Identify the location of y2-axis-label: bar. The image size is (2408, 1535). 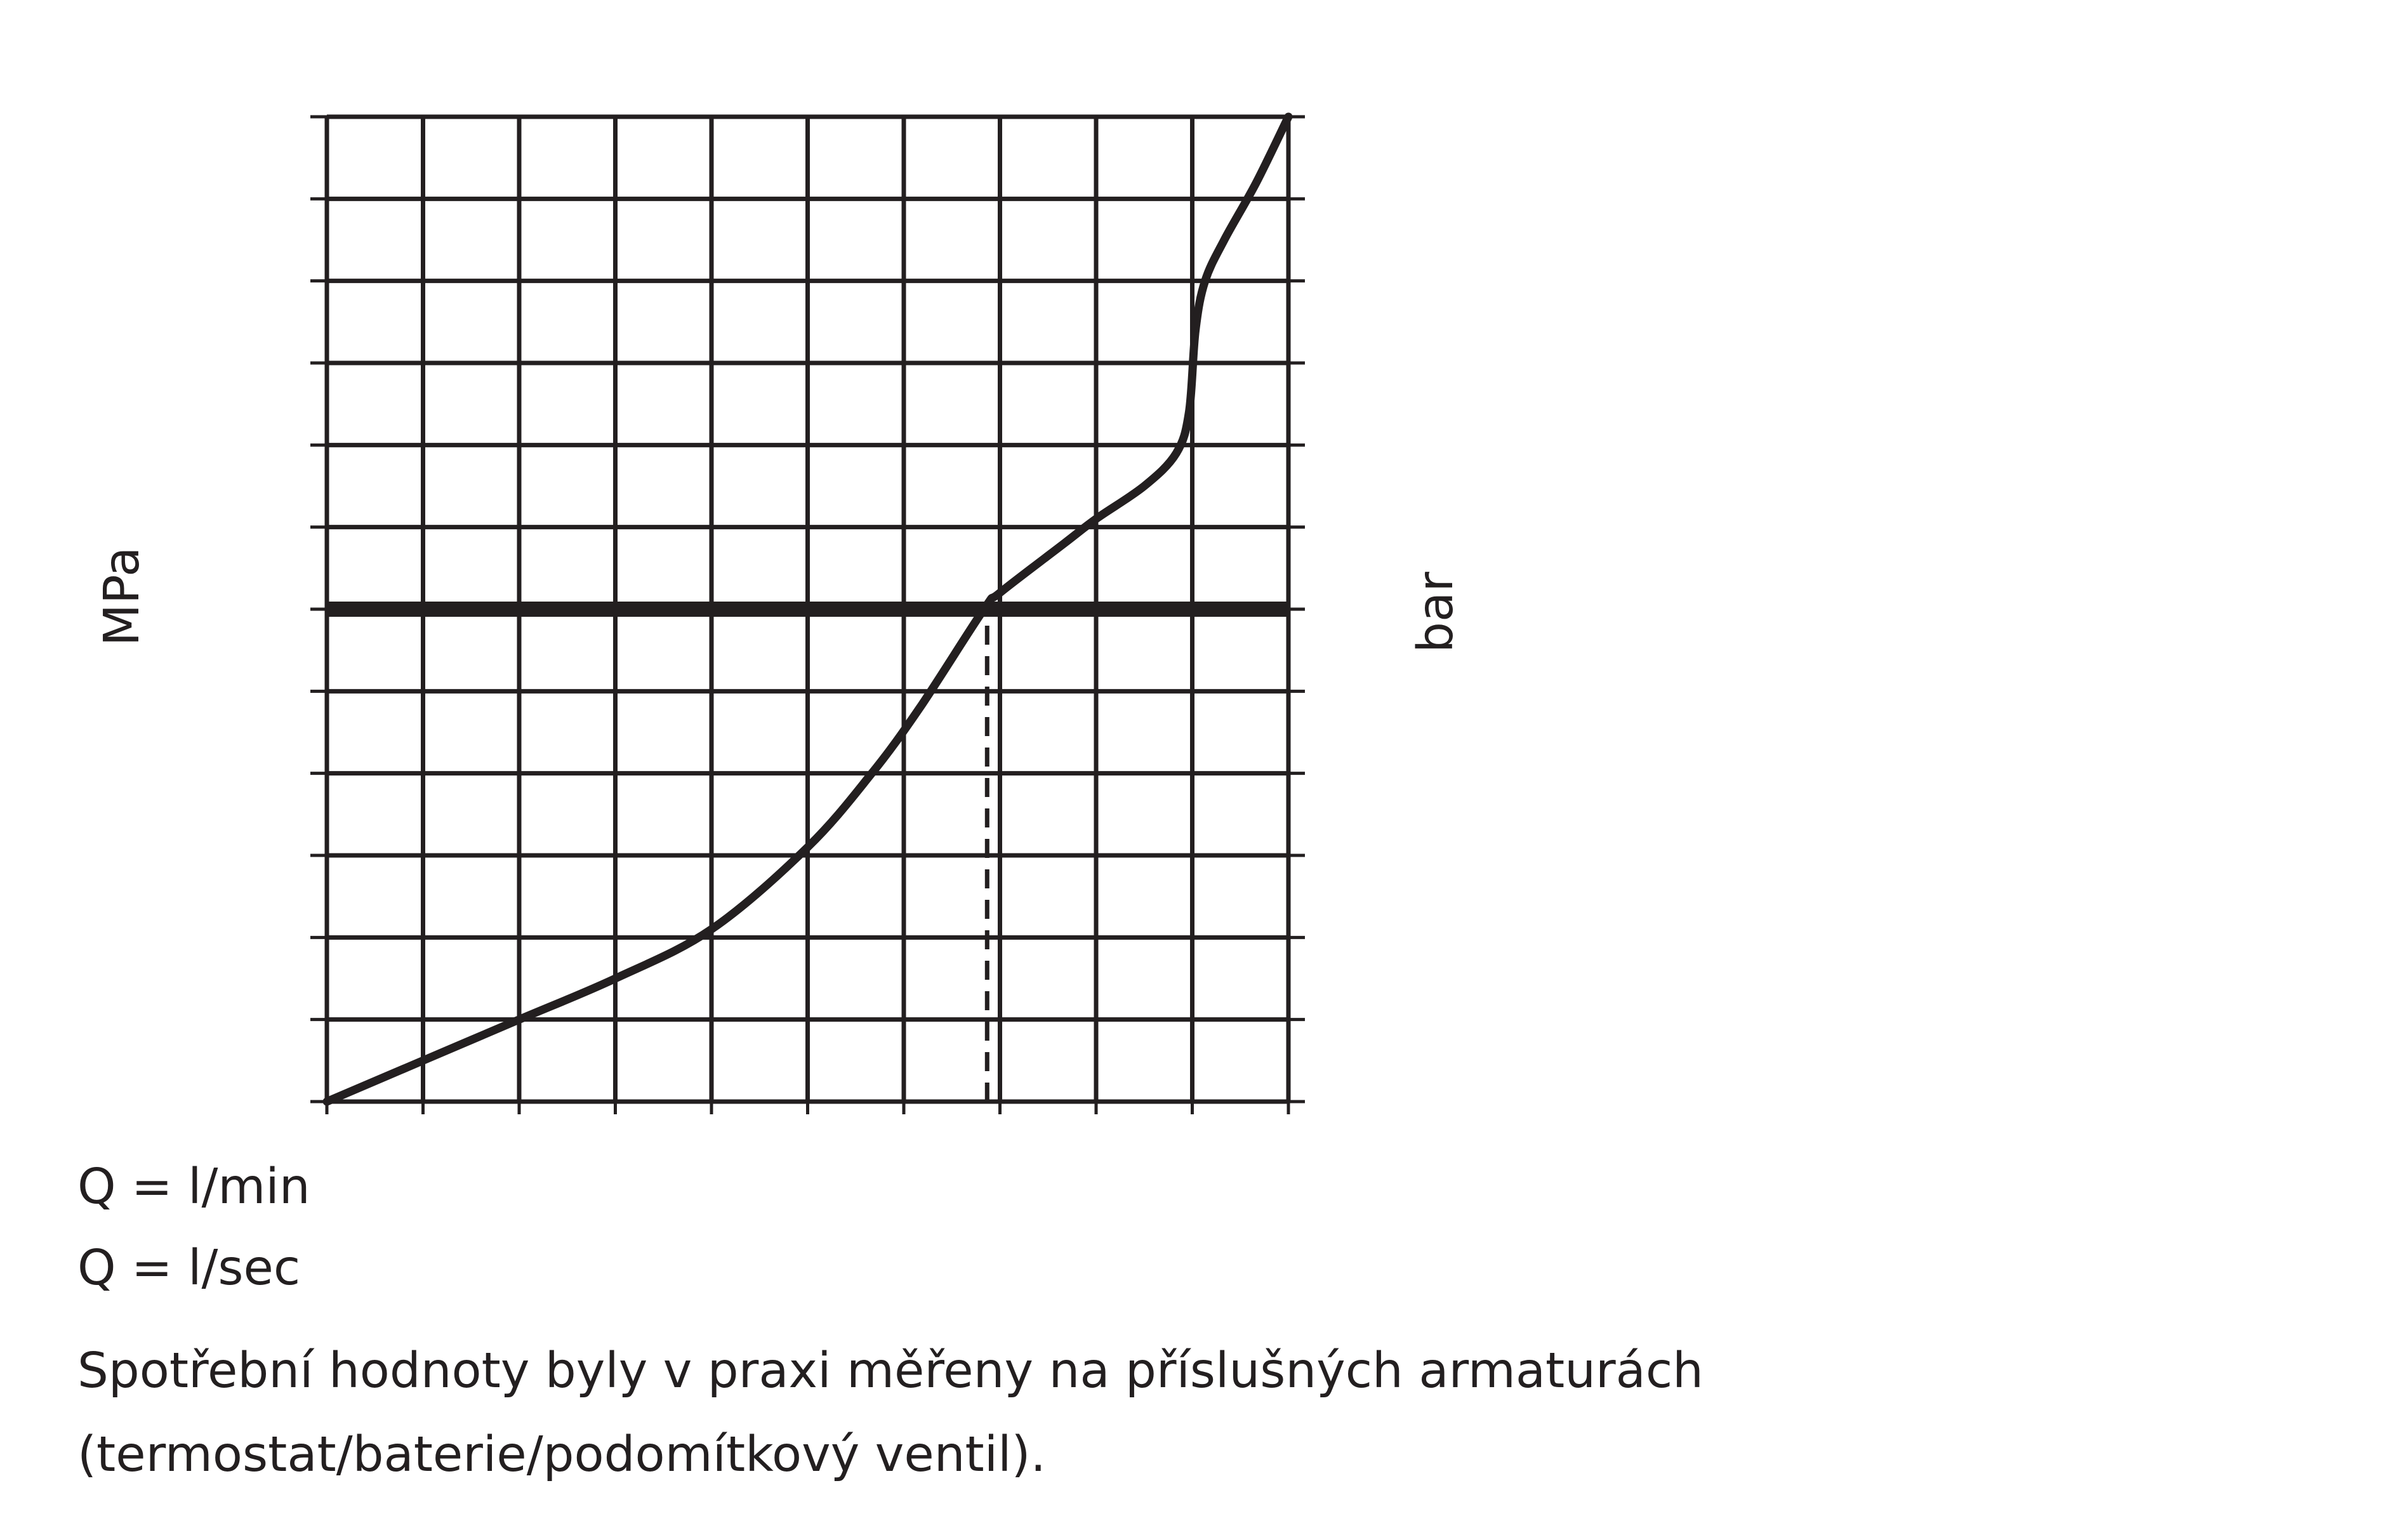
(1436, 612).